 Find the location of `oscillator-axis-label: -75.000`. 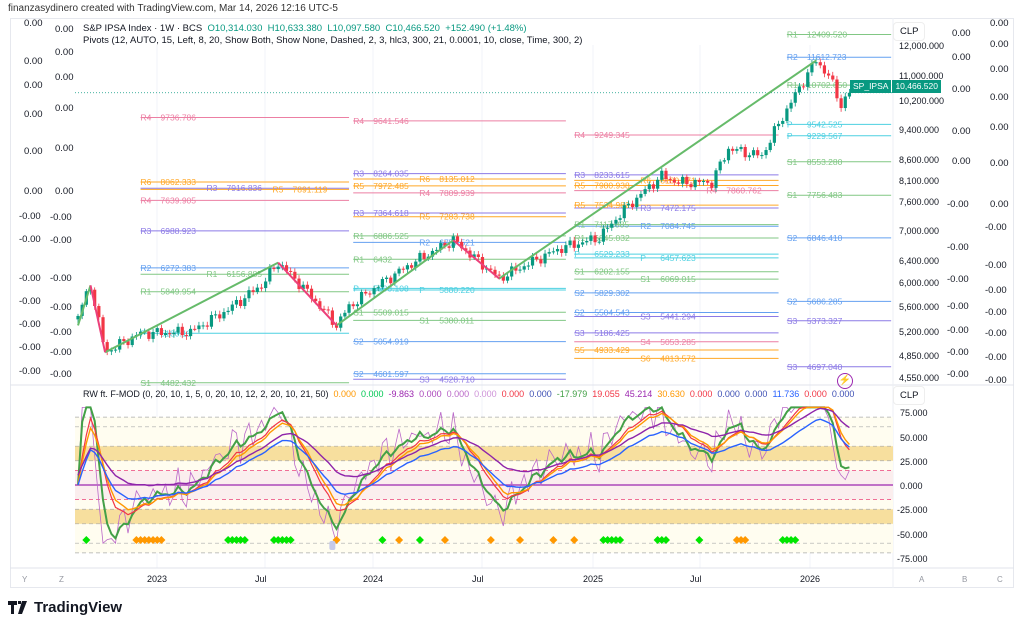

oscillator-axis-label: -75.000 is located at coordinates (912, 558).